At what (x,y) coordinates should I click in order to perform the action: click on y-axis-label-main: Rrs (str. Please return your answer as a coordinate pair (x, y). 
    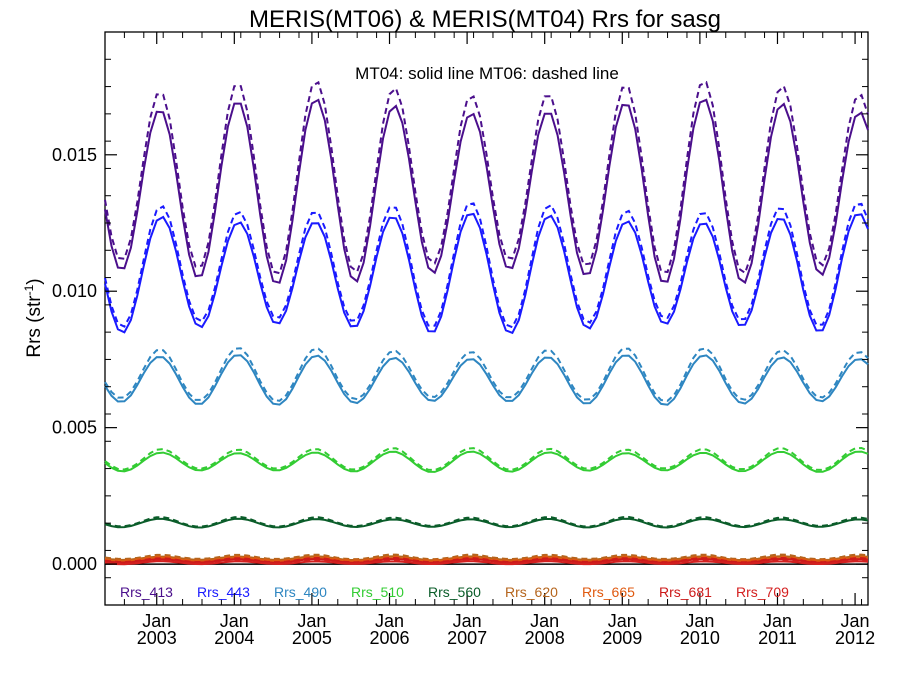
    Looking at the image, I should click on (34, 326).